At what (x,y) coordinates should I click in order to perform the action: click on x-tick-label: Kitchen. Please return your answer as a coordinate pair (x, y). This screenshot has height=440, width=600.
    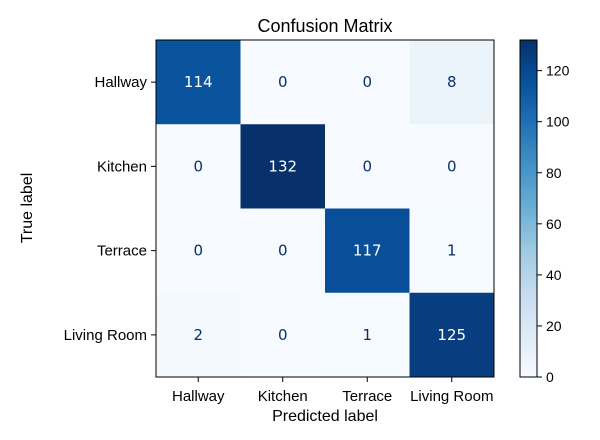
    Looking at the image, I should click on (283, 396).